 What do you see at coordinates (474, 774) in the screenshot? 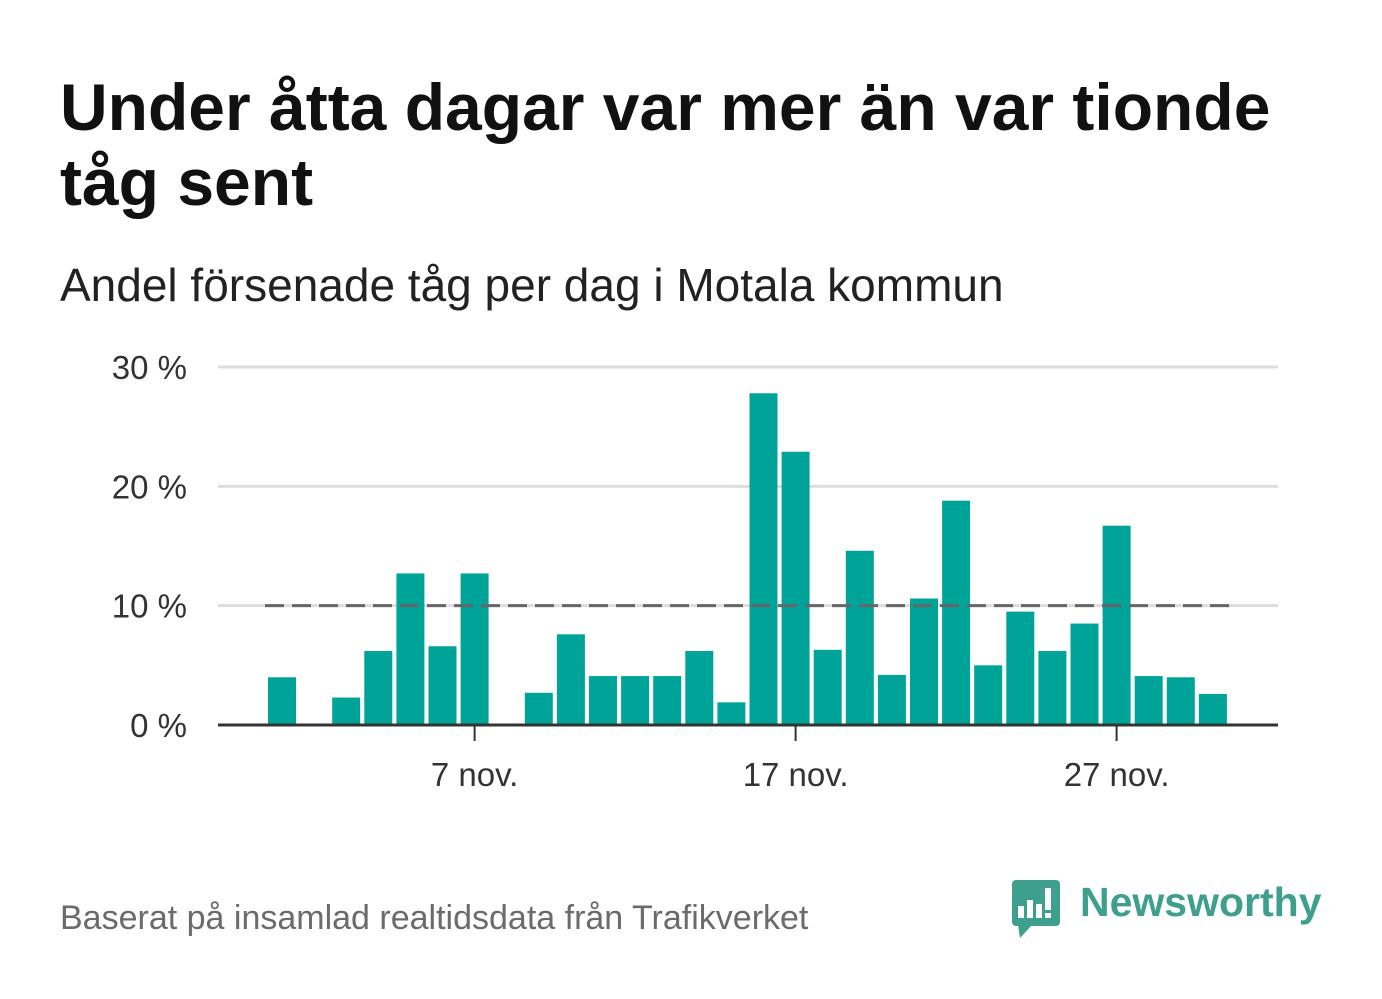
I see `x-tick-label: 7 nov.` at bounding box center [474, 774].